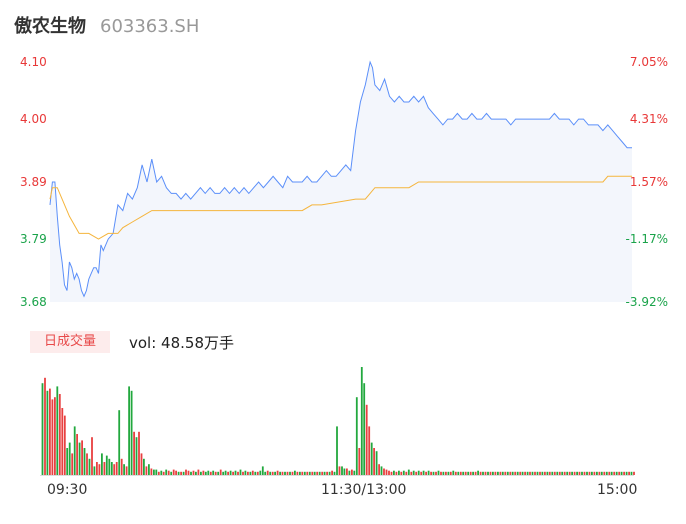 The height and width of the screenshot is (524, 686). Describe the element at coordinates (70, 342) in the screenshot. I see `volume-tab: 日成交量` at that location.